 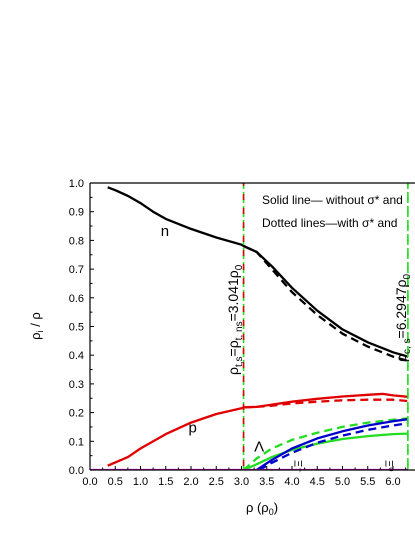 I want to click on left-marker-sub1: t,s, so click(x=239, y=361).